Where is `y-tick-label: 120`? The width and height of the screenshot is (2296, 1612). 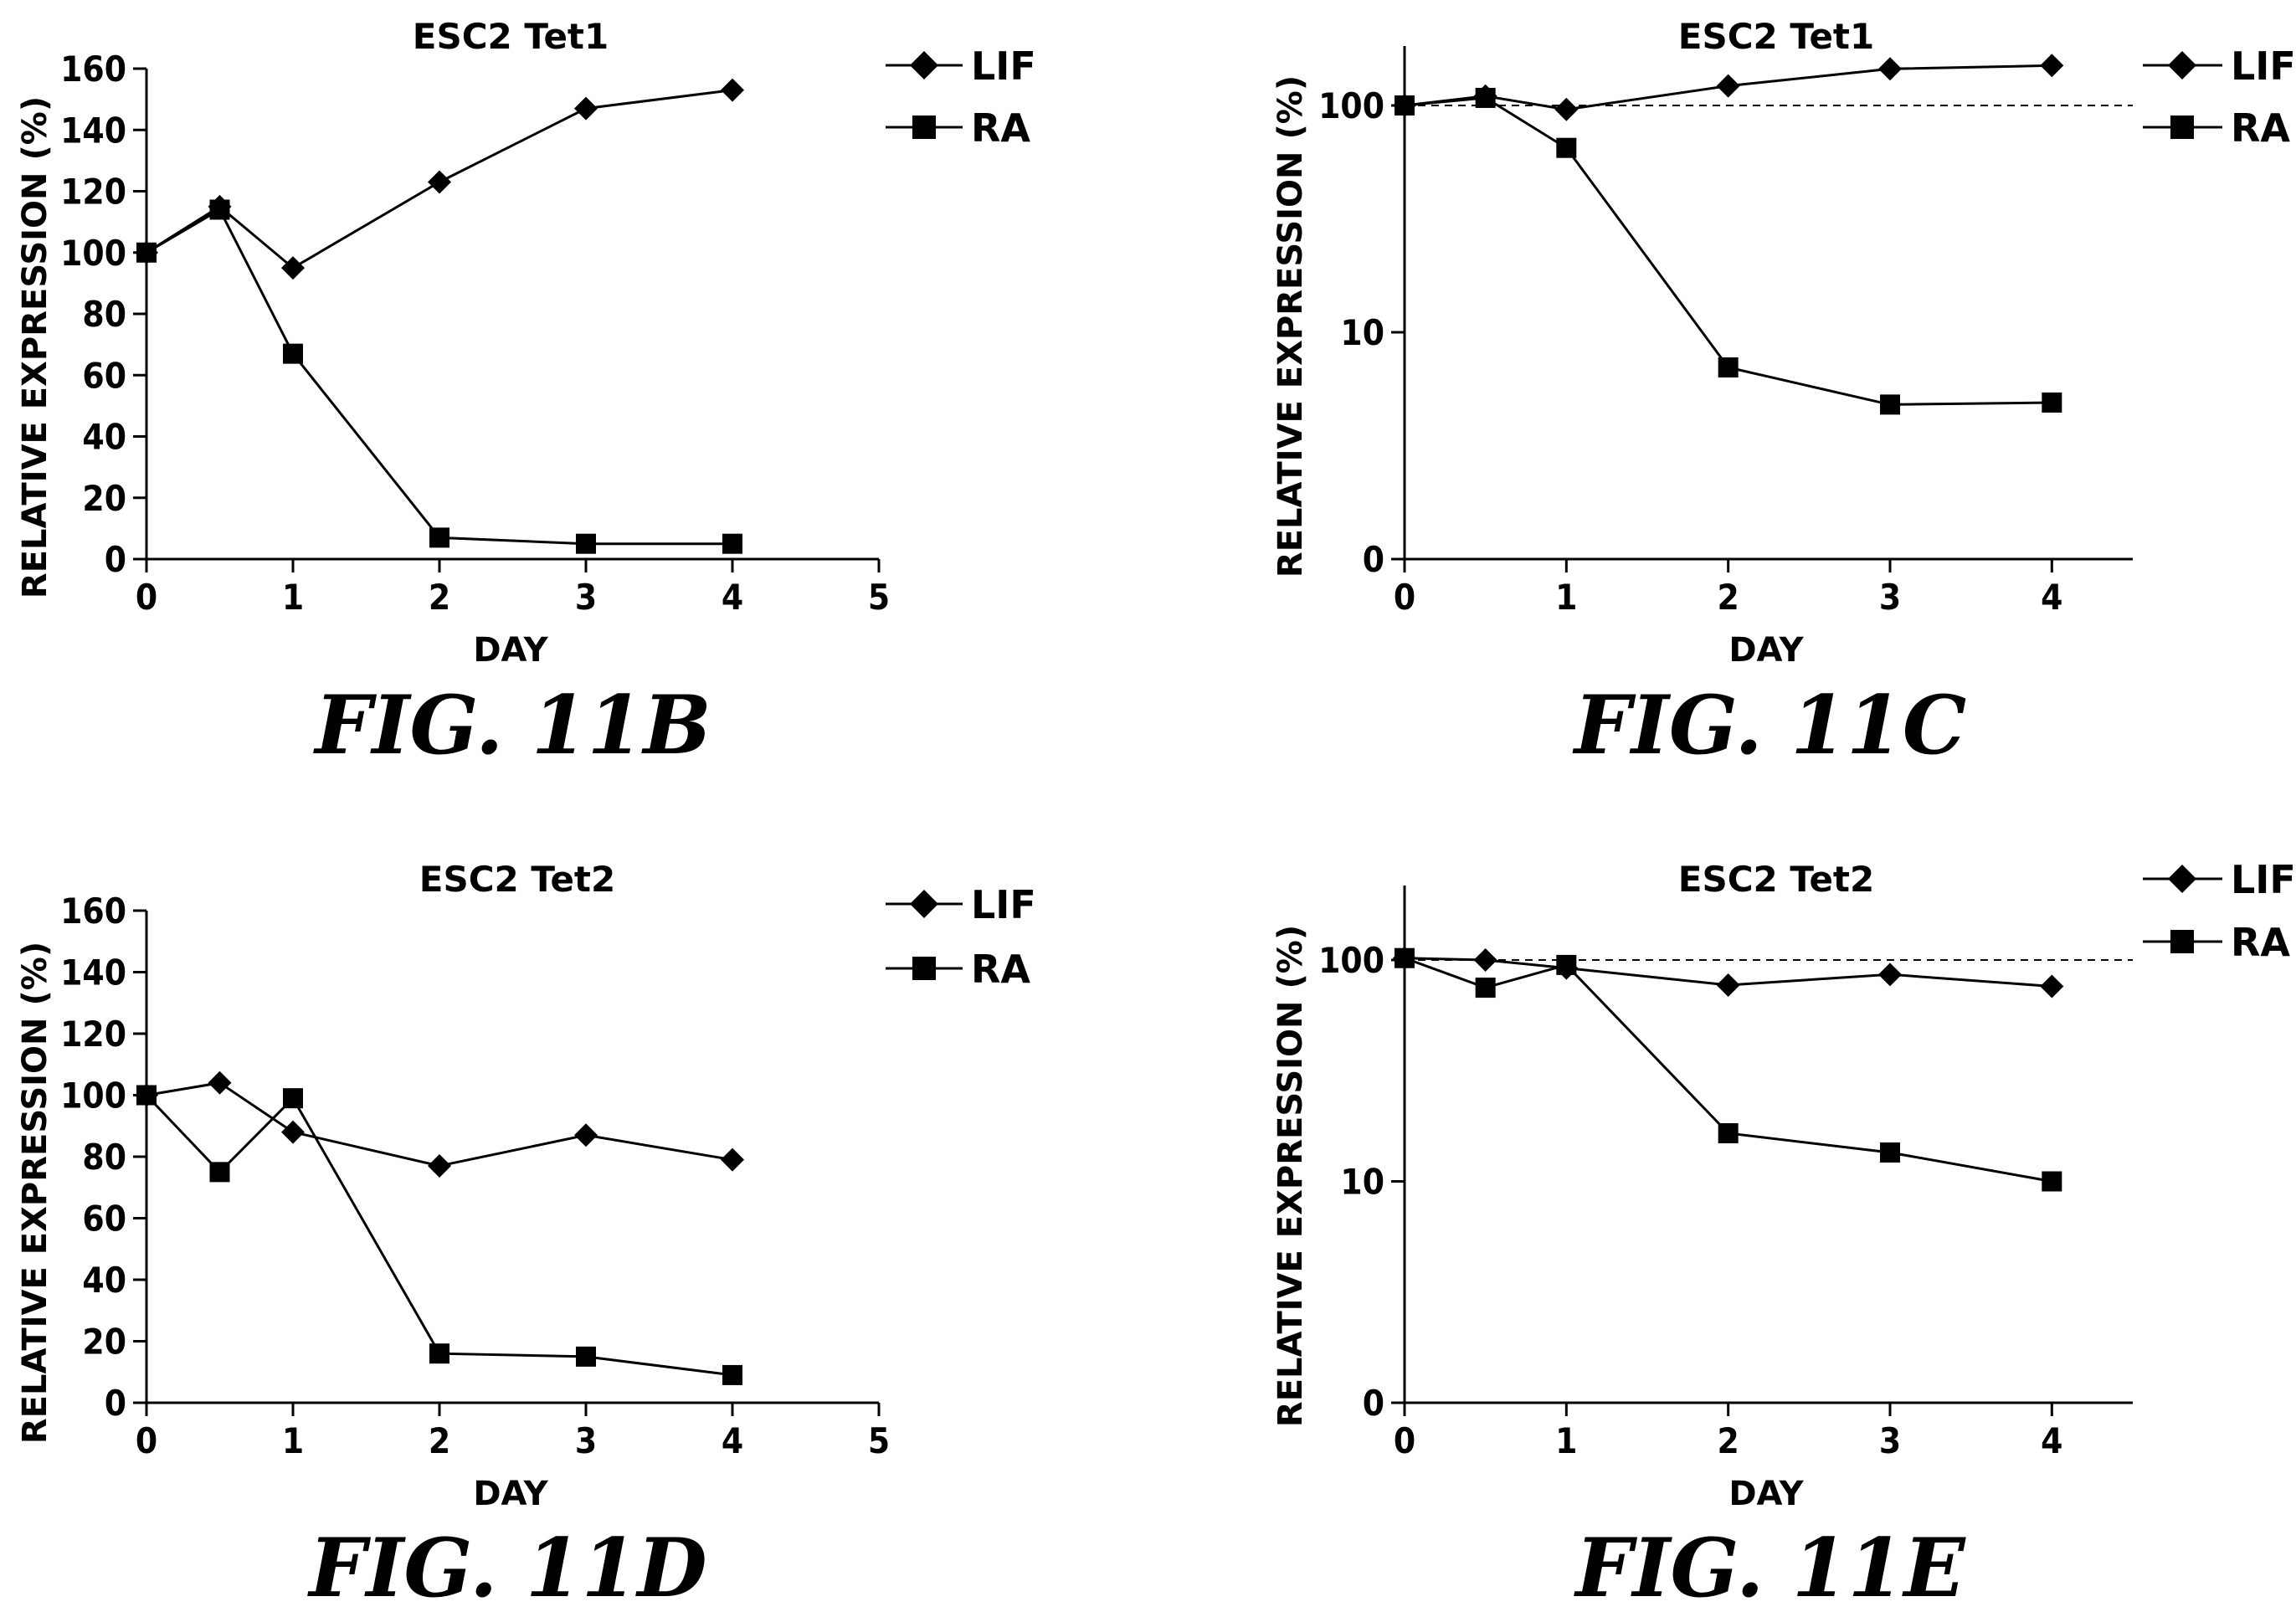 y-tick-label: 120 is located at coordinates (93, 192).